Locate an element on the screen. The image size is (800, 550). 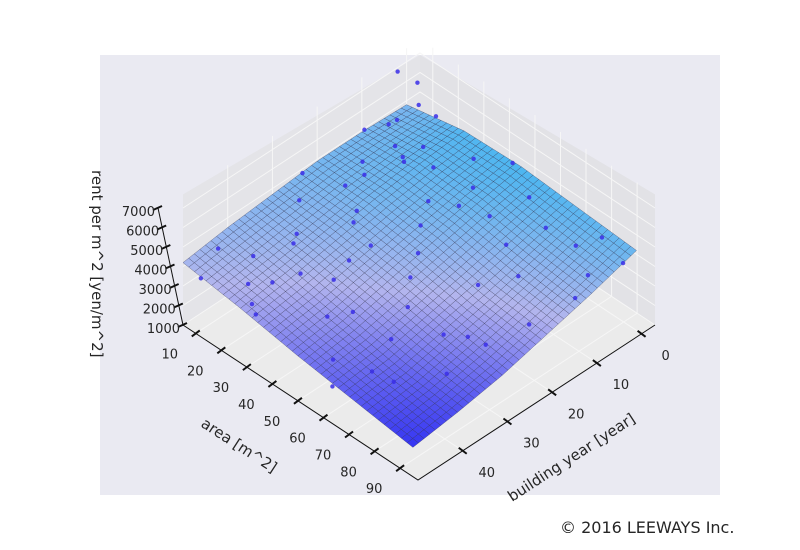
x-tick-label: 40 is located at coordinates (246, 405).